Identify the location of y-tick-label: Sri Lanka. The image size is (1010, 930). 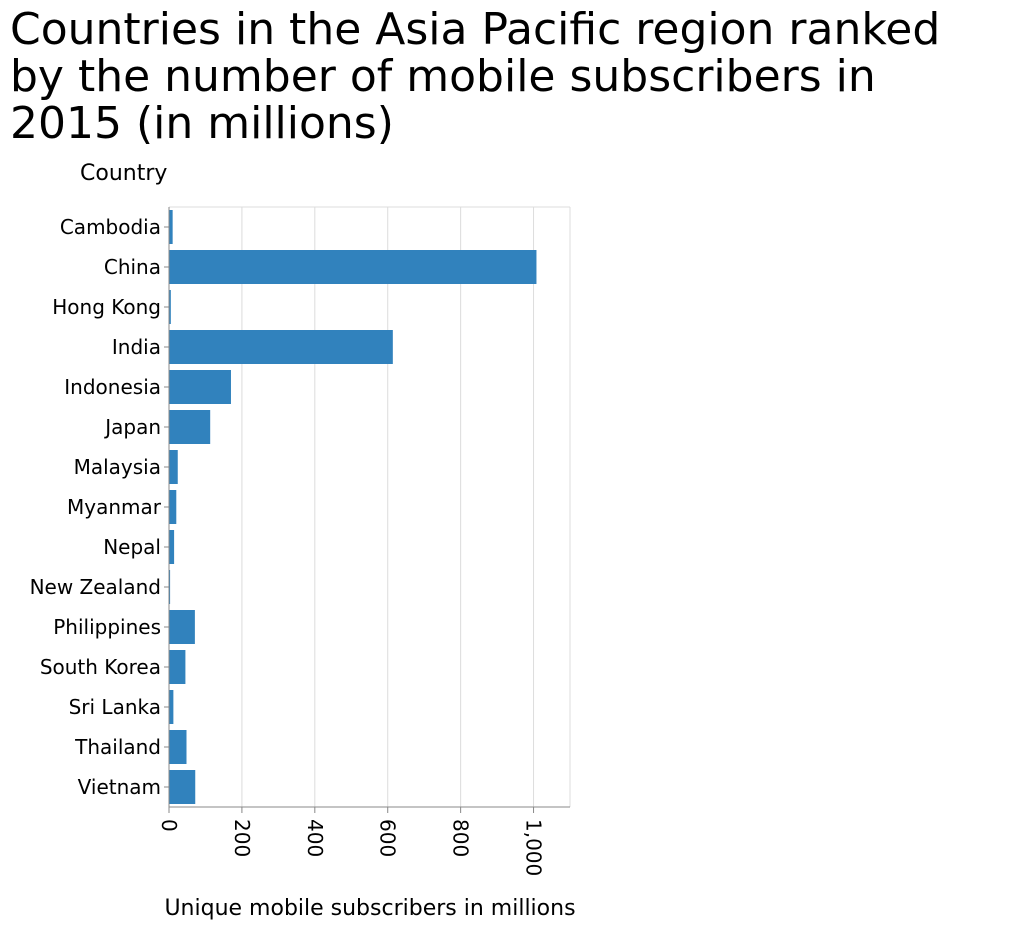
(115, 707).